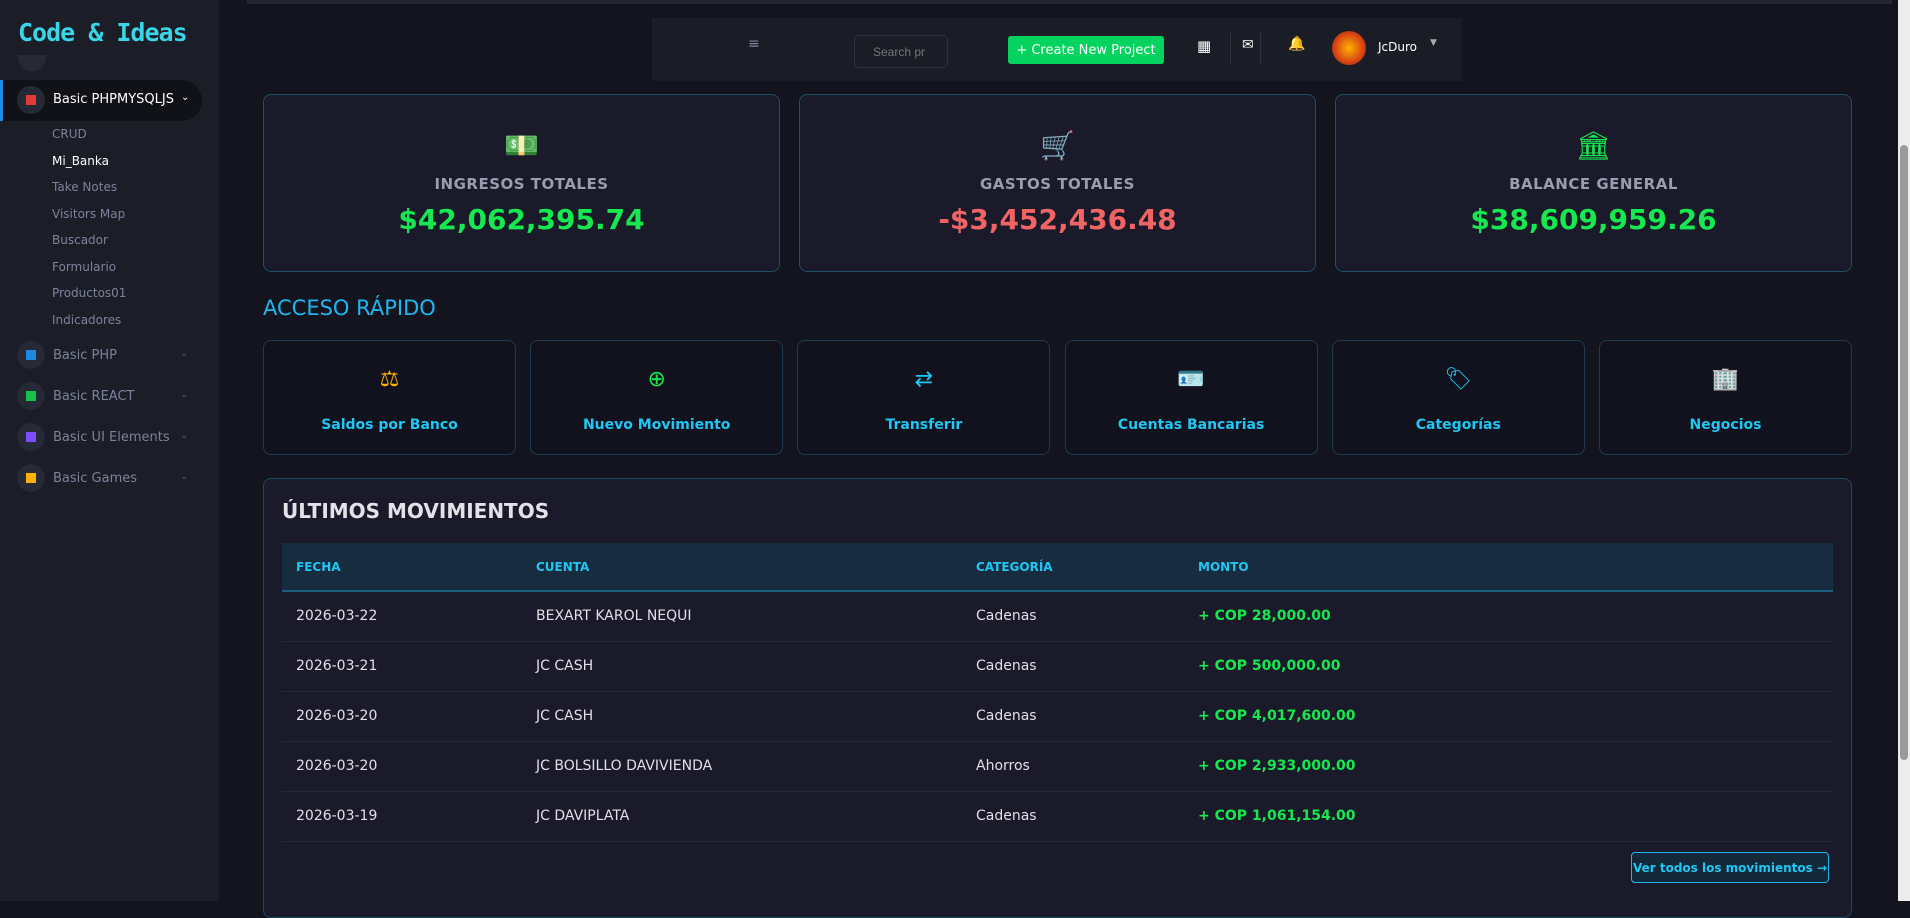 Image resolution: width=1910 pixels, height=918 pixels. I want to click on quick-label: Categorías, so click(1458, 425).